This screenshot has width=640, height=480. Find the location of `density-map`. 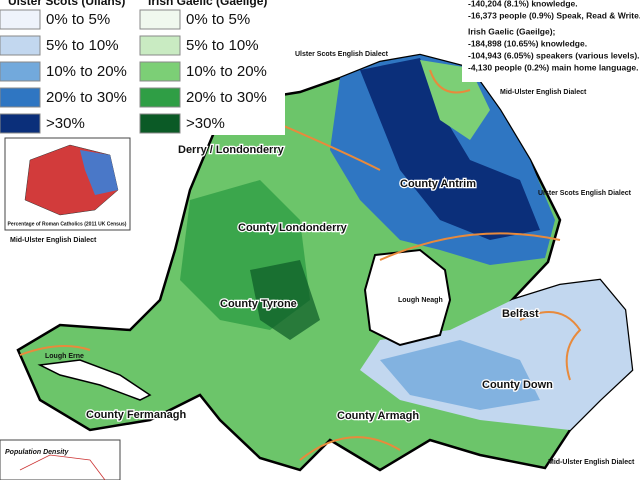

density-map is located at coordinates (62, 467).